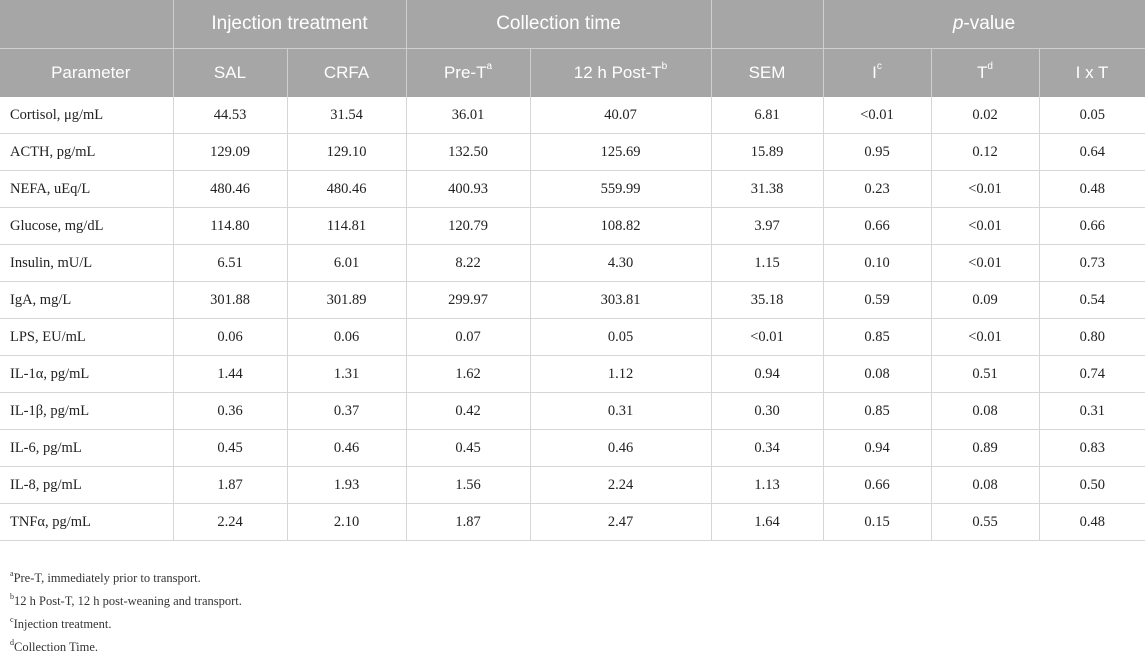  Describe the element at coordinates (468, 337) in the screenshot. I see `value-cell: 0.07` at that location.